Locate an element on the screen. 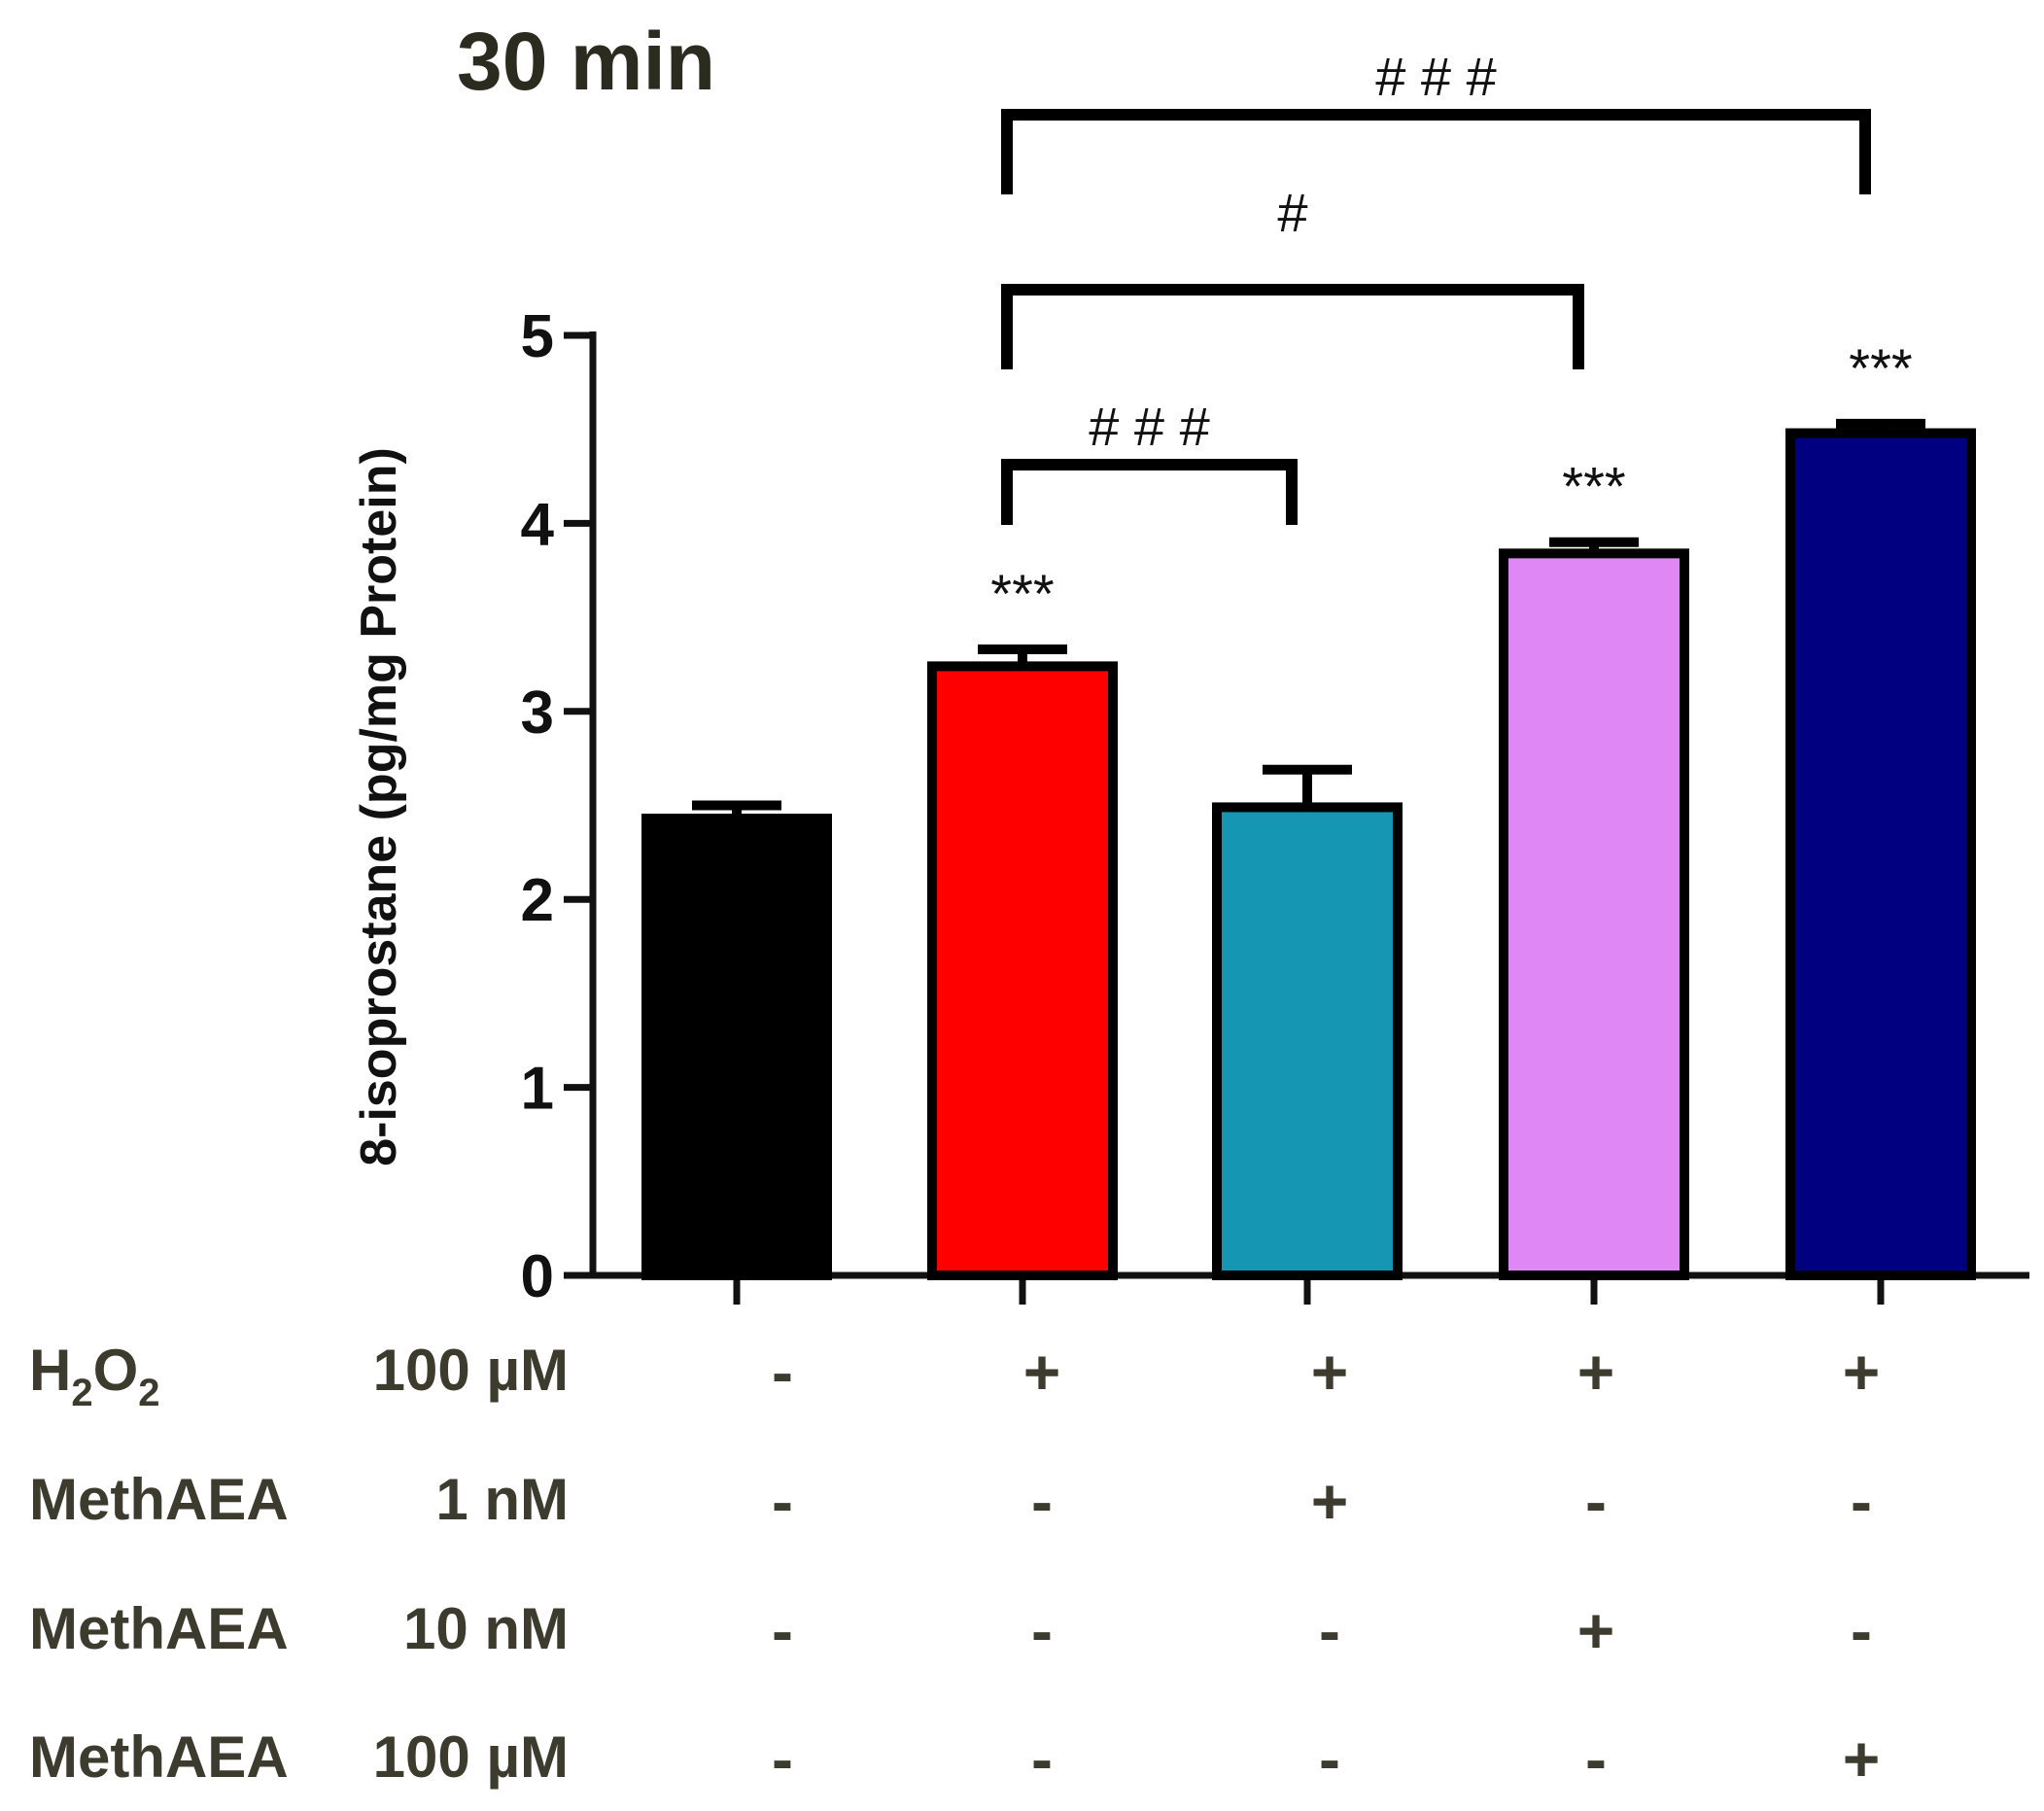 This screenshot has width=2044, height=1811. treatment-dose: 10 nM is located at coordinates (486, 1628).